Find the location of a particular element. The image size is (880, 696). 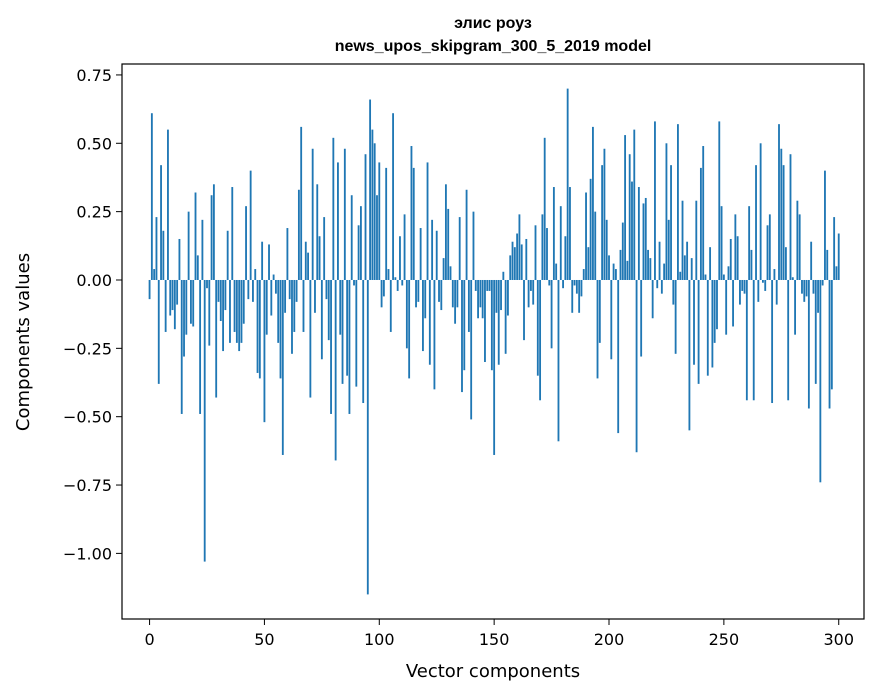

y-tick-label: −0.25 is located at coordinates (87, 348).